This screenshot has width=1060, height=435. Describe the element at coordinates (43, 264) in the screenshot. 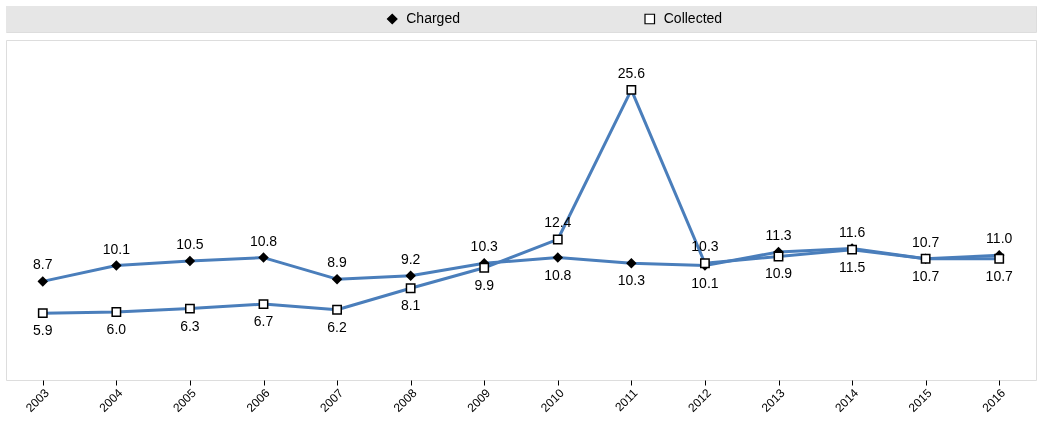

I see `data-label: 8.7` at that location.